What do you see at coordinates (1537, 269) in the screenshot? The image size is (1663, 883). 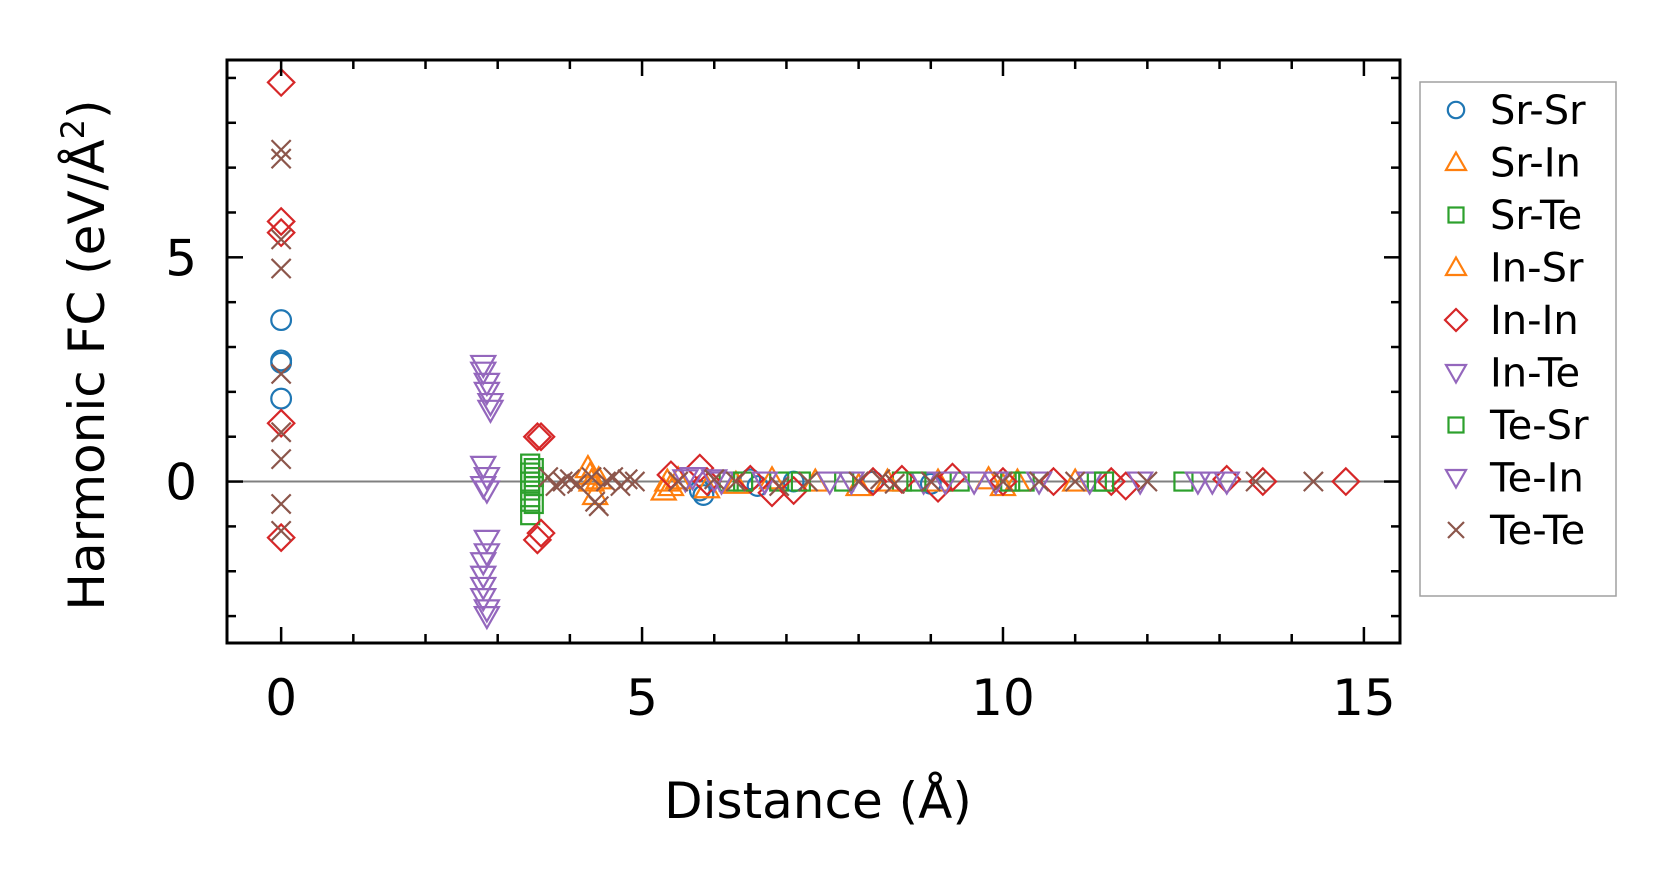 I see `legend-label: In-Sr` at bounding box center [1537, 269].